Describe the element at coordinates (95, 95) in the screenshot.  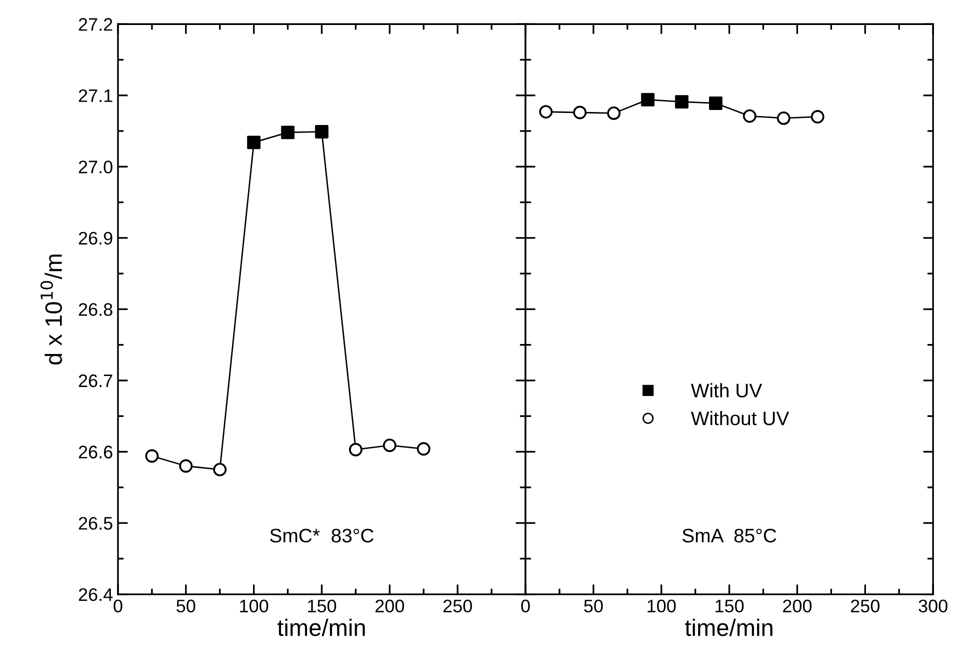
I see `y-tick-label: 27.1` at that location.